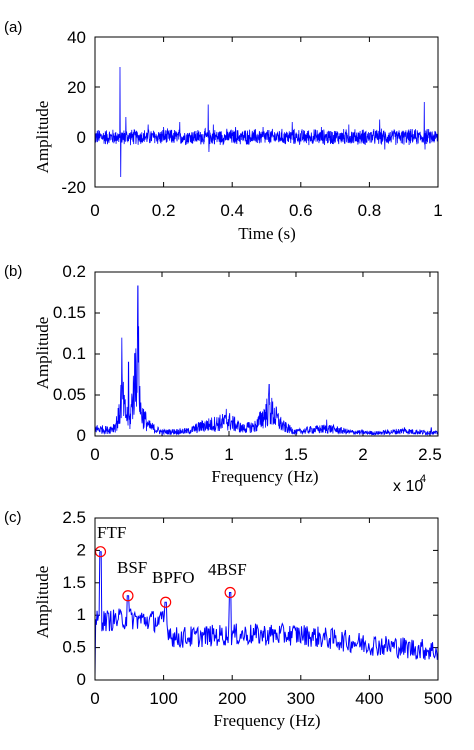  I want to click on ylabel-b: Amplitude, so click(42, 353).